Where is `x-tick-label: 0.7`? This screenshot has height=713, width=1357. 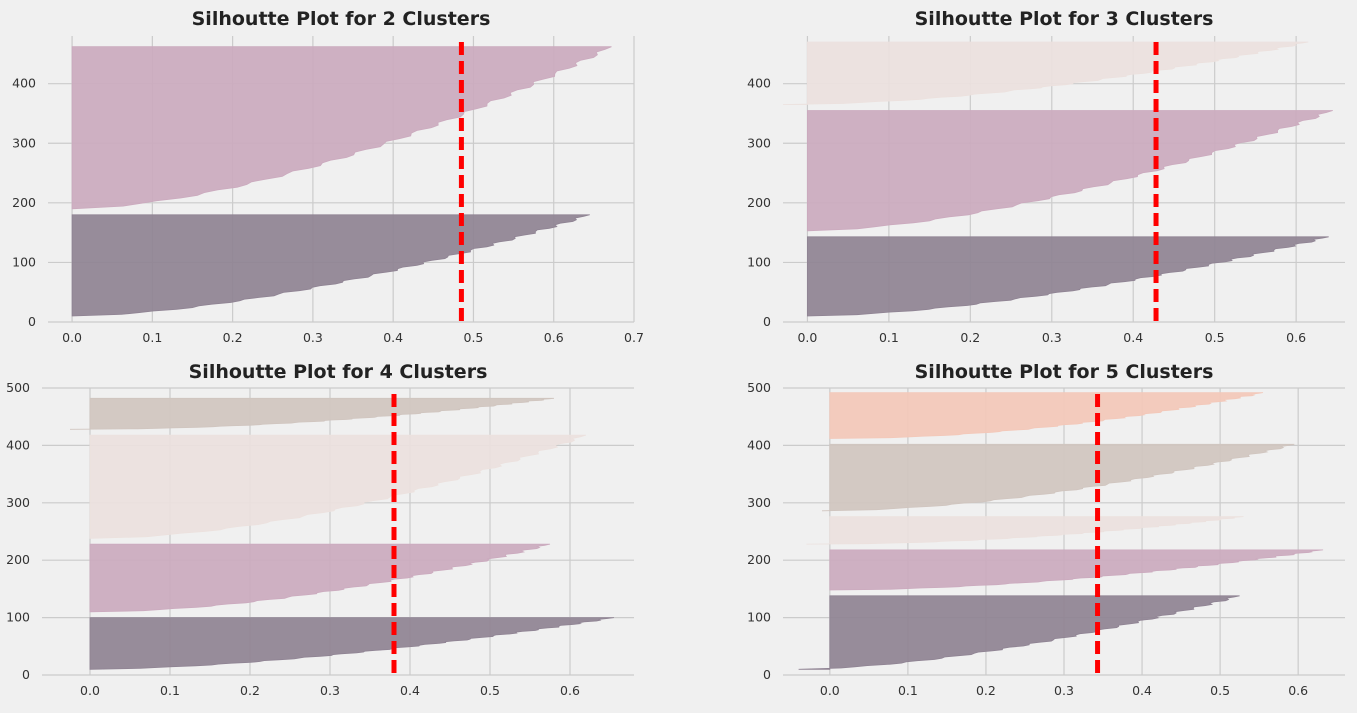 x-tick-label: 0.7 is located at coordinates (634, 337).